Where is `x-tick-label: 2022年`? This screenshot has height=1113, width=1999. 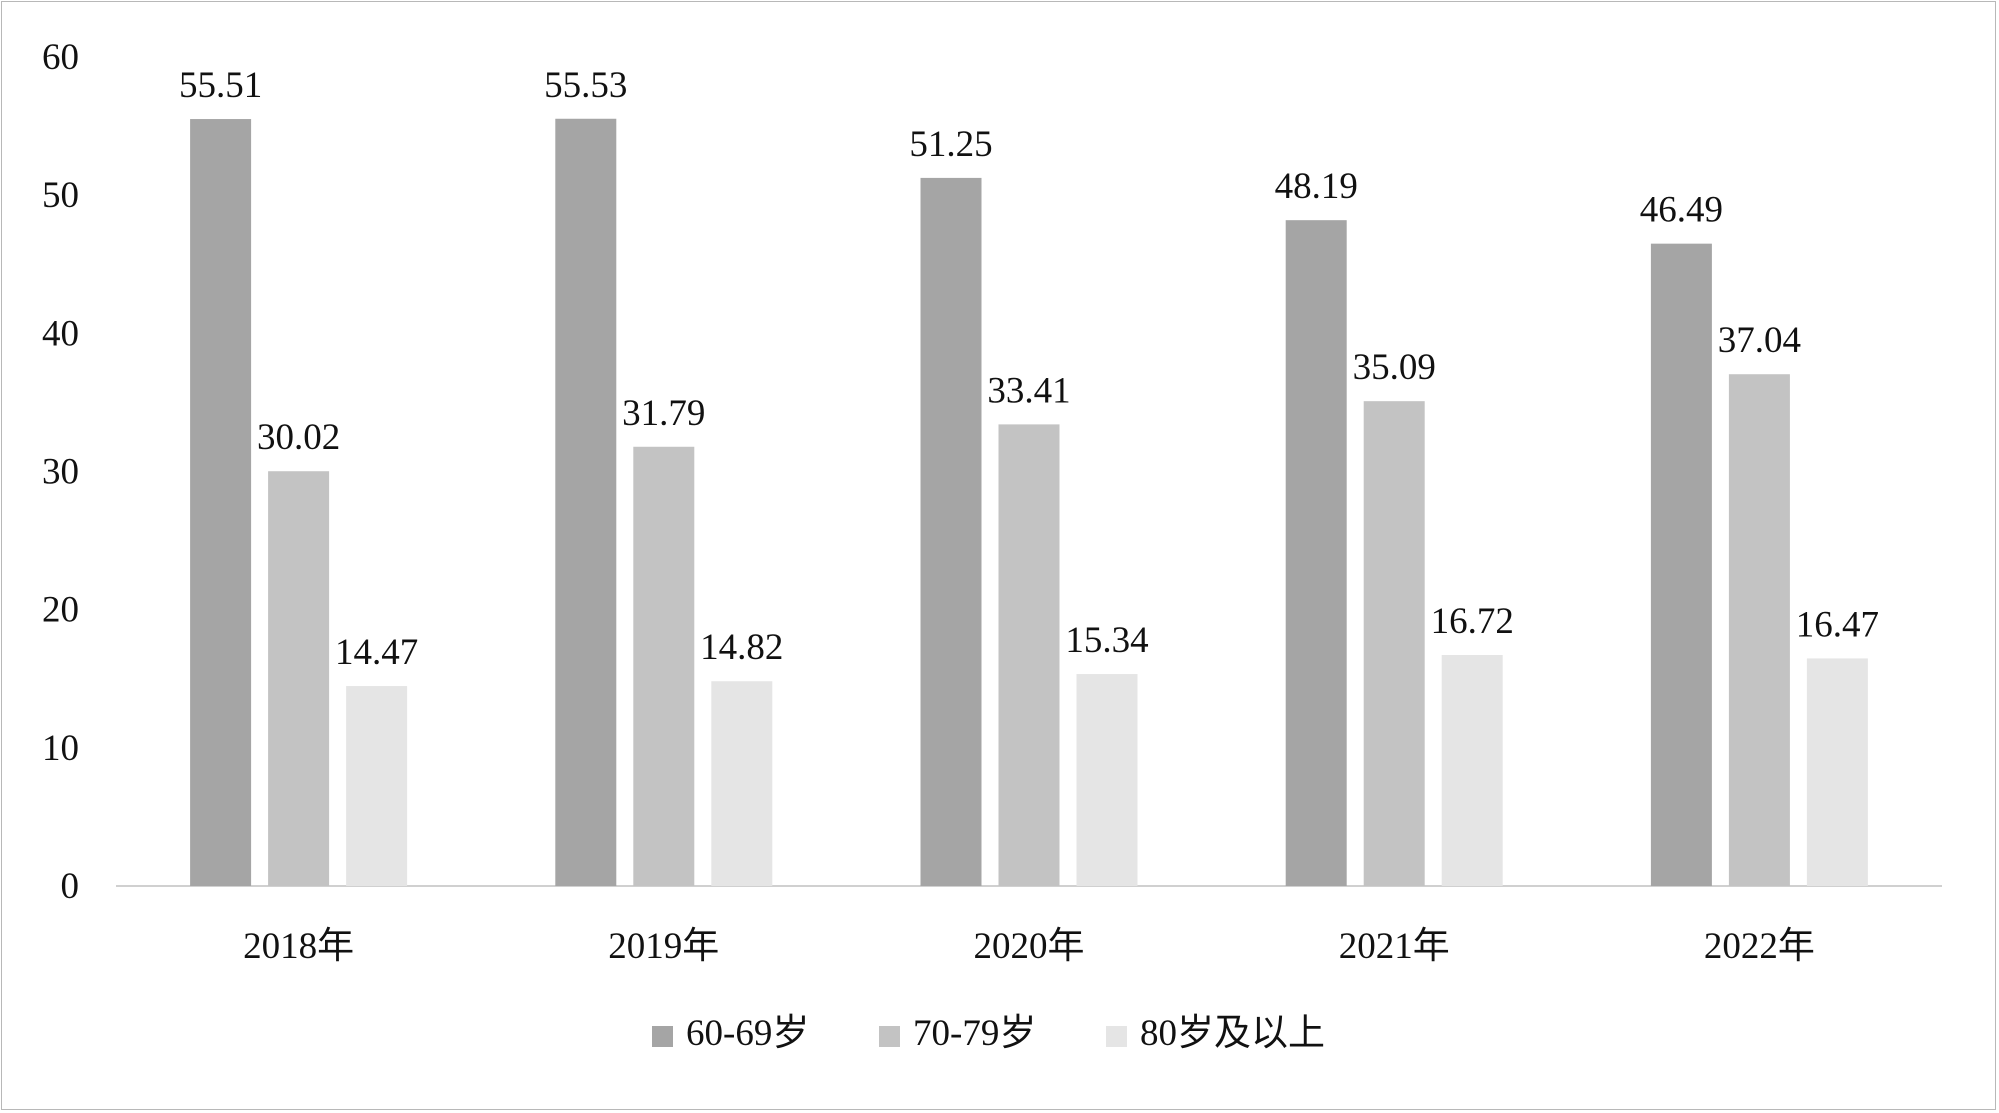
x-tick-label: 2022年 is located at coordinates (1759, 946).